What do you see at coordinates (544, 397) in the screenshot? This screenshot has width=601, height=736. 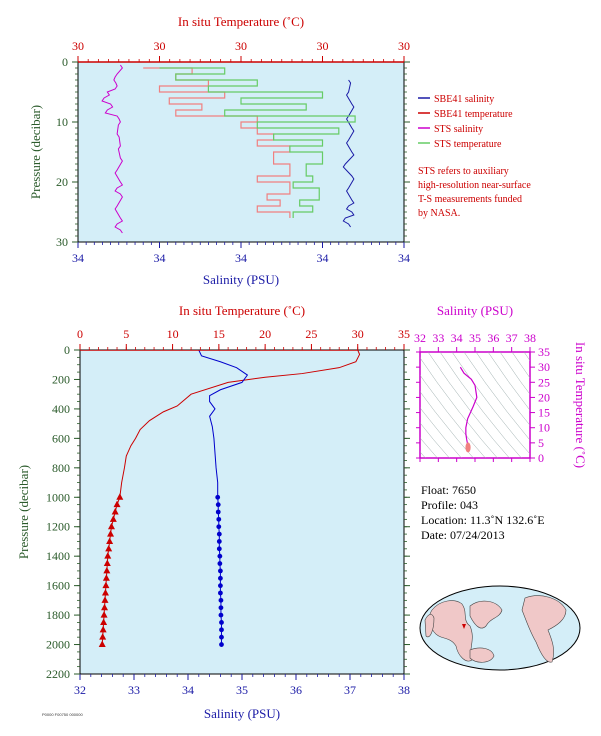 I see `ts-temp-tick-label: 20` at bounding box center [544, 397].